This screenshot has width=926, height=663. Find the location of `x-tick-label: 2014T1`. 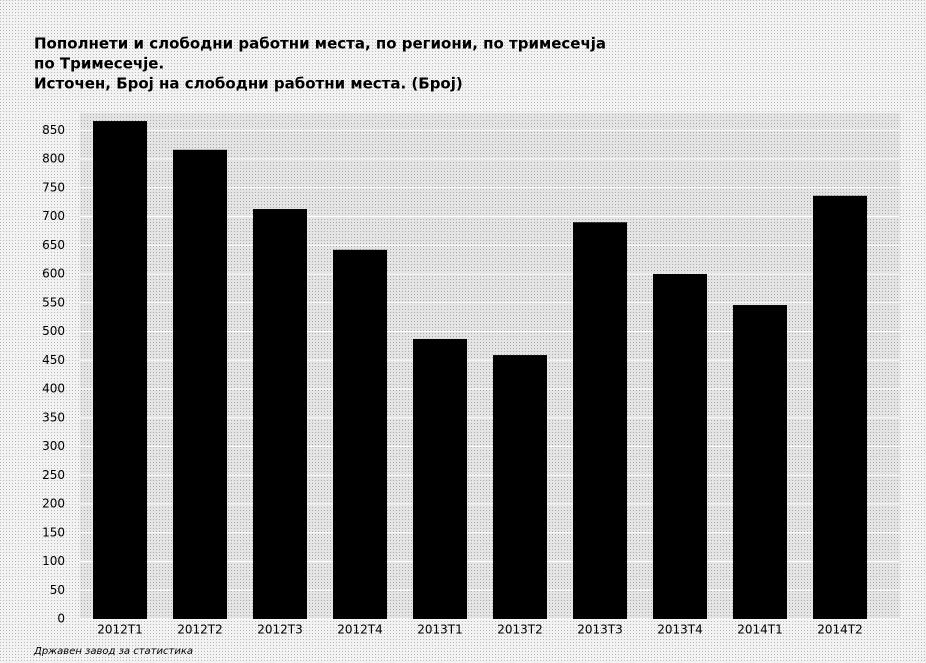

x-tick-label: 2014T1 is located at coordinates (760, 630).